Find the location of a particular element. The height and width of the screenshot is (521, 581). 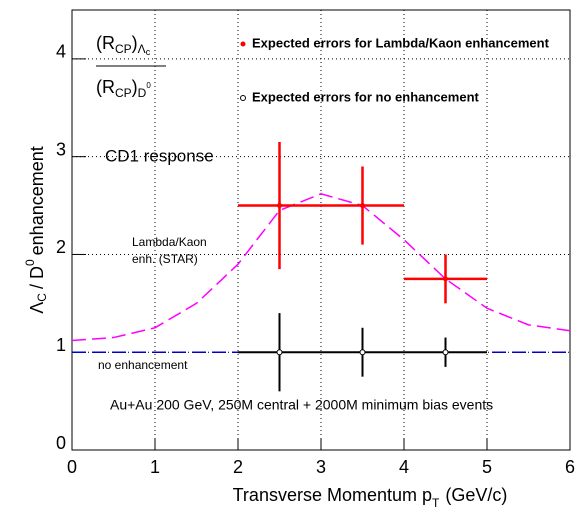

x-tick-label: 5 is located at coordinates (487, 467).